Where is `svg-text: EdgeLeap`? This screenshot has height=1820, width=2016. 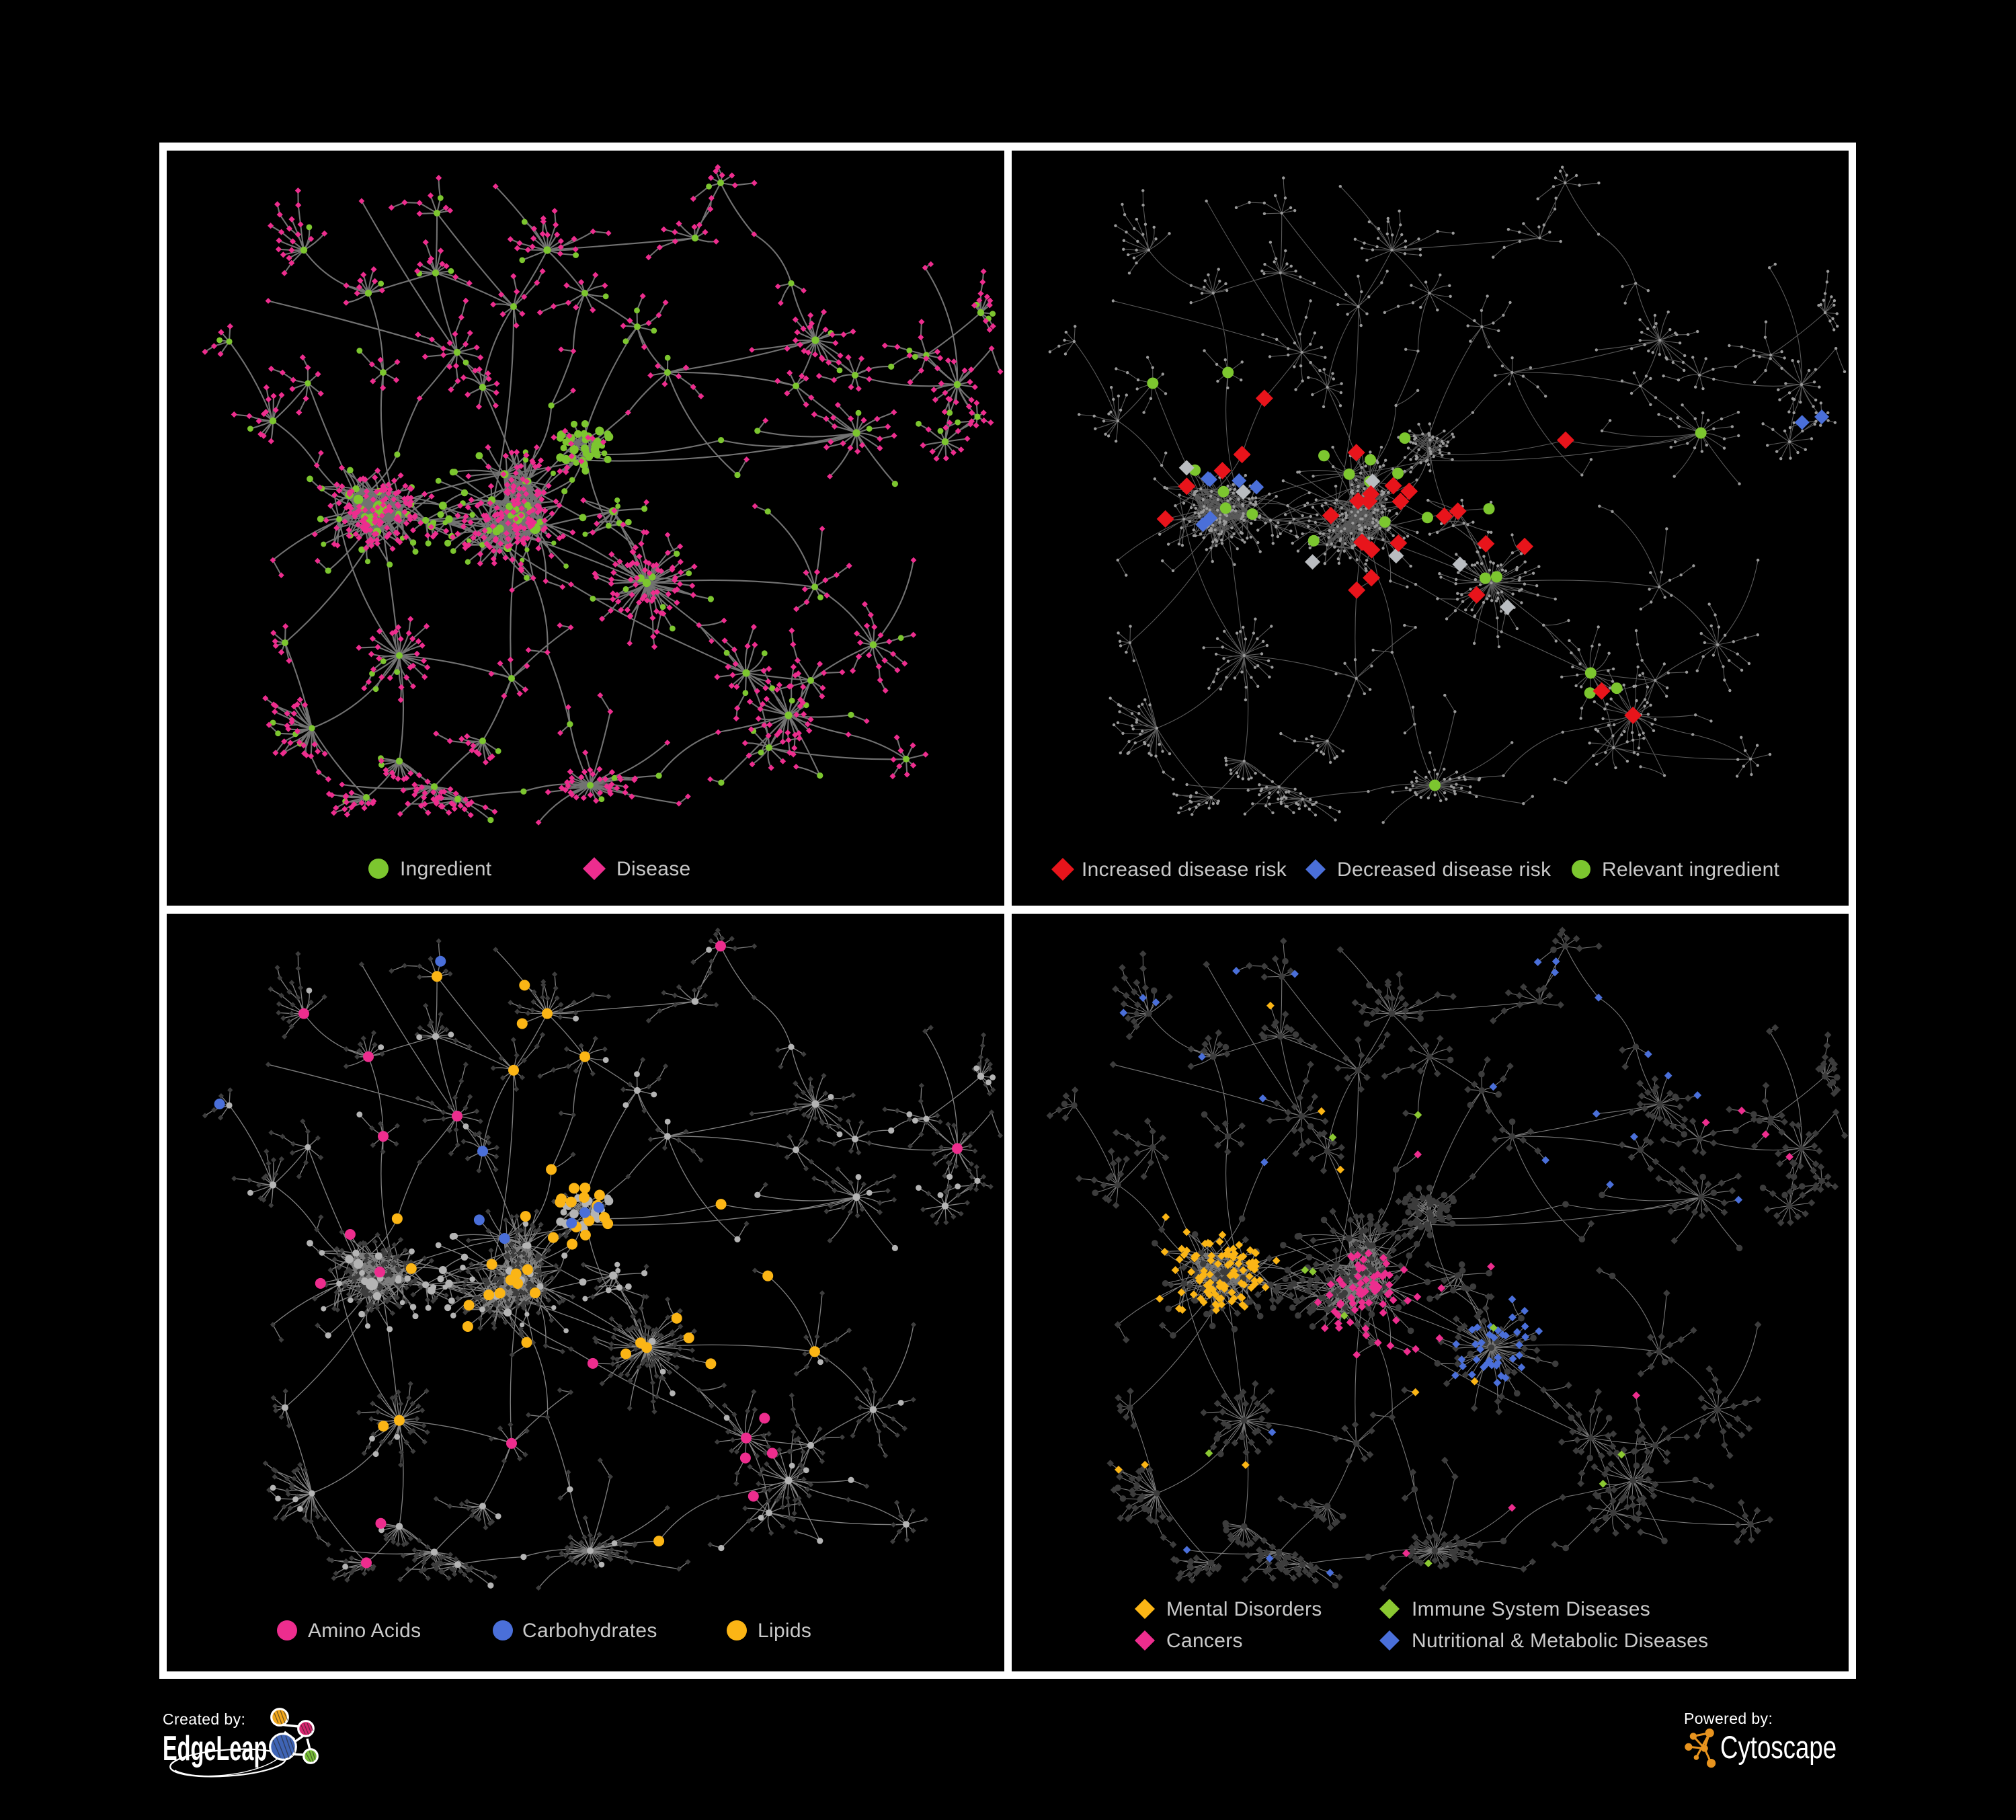 svg-text: EdgeLeap is located at coordinates (215, 1748).